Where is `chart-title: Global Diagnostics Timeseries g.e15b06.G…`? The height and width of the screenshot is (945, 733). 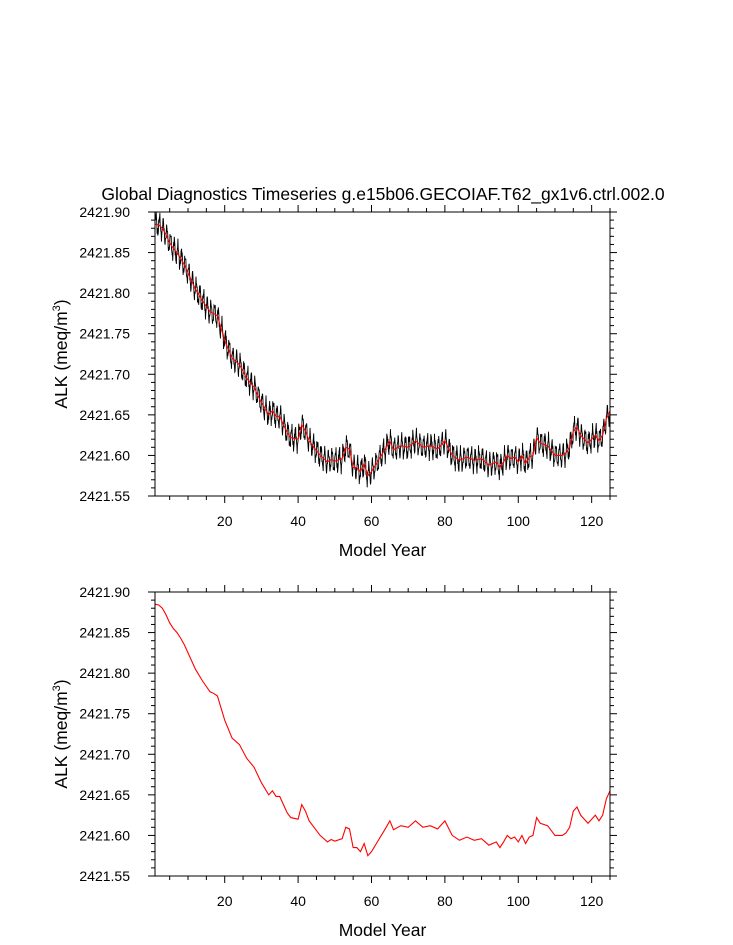 chart-title: Global Diagnostics Timeseries g.e15b06.G… is located at coordinates (382, 194).